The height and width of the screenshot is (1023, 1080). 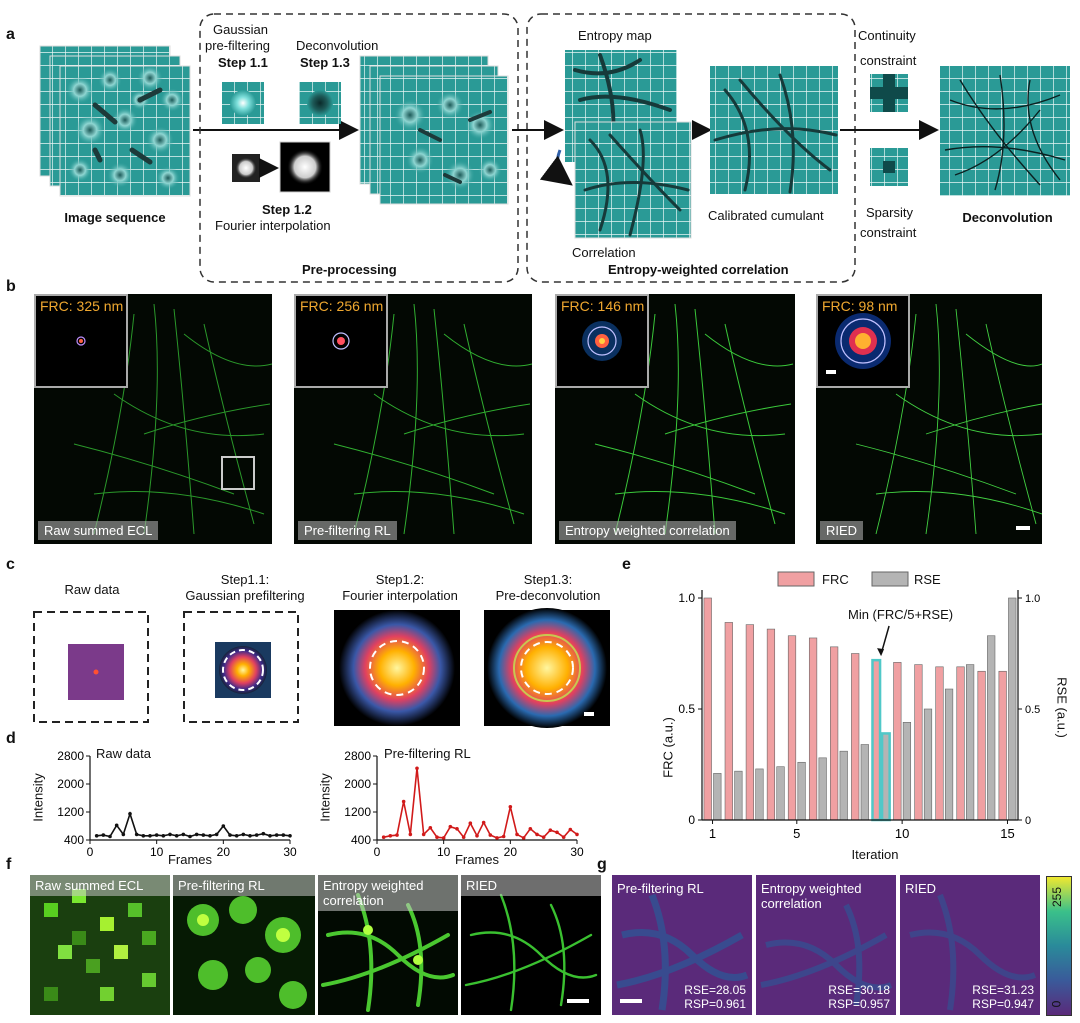 I want to click on series-line, so click(x=480, y=803).